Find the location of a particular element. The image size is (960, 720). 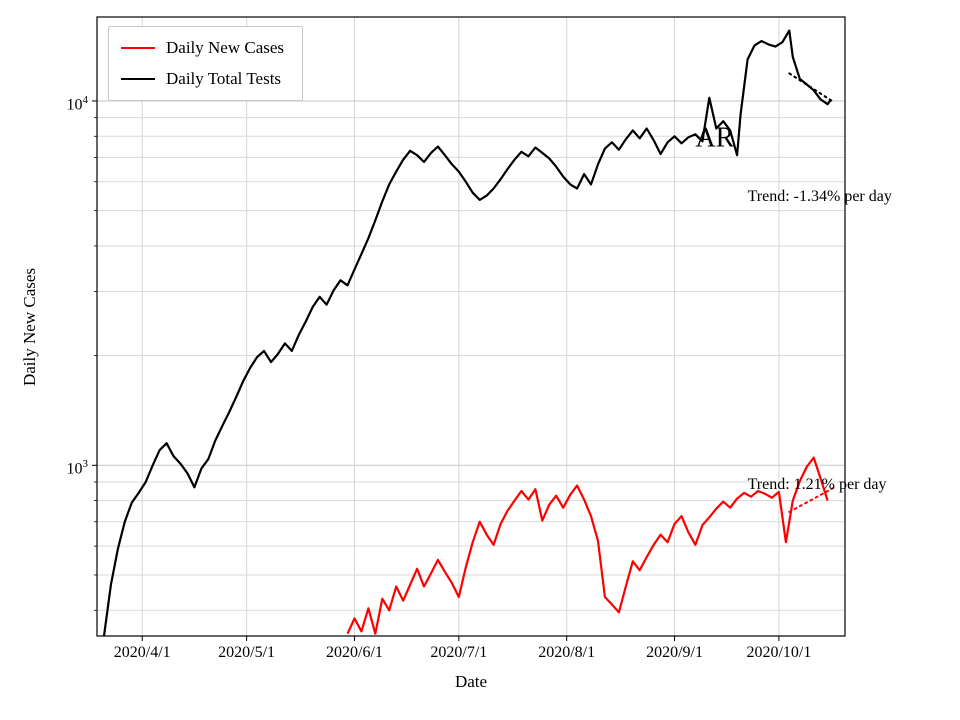

y-tick-label: 10³ is located at coordinates (77, 468).